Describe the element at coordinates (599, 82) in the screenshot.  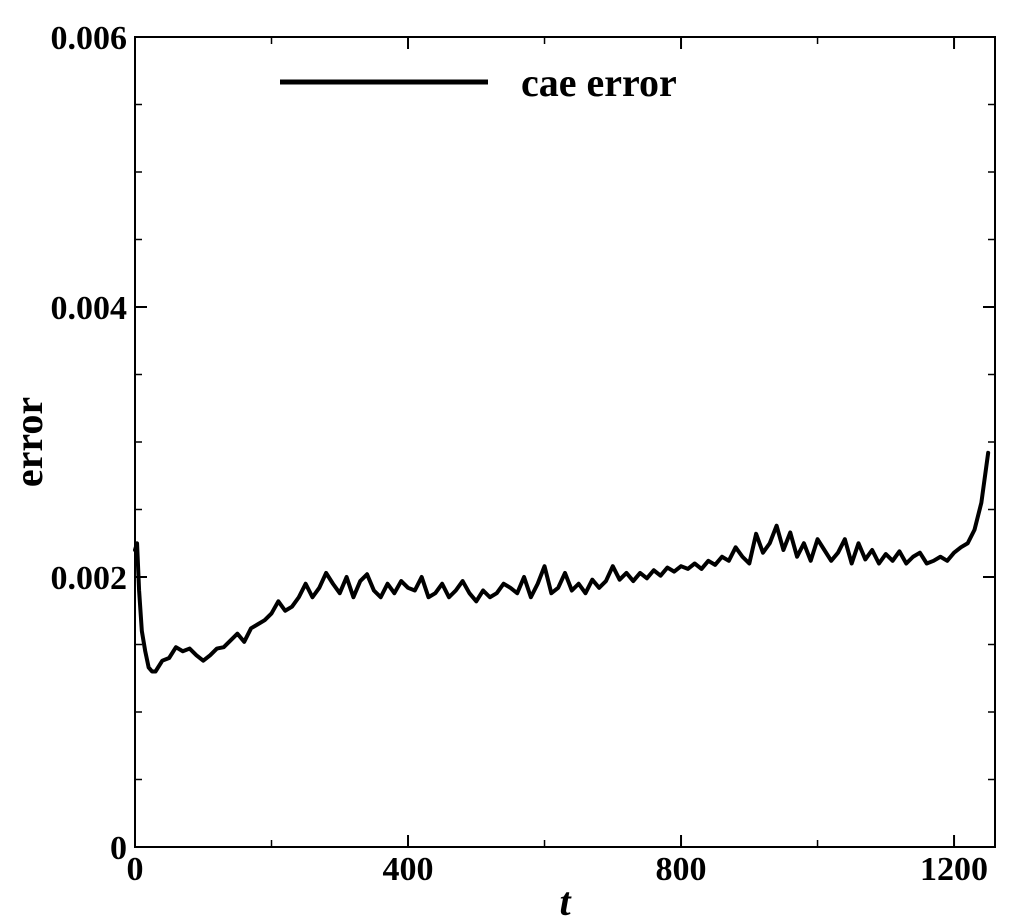
I see `legend-label: cae error` at that location.